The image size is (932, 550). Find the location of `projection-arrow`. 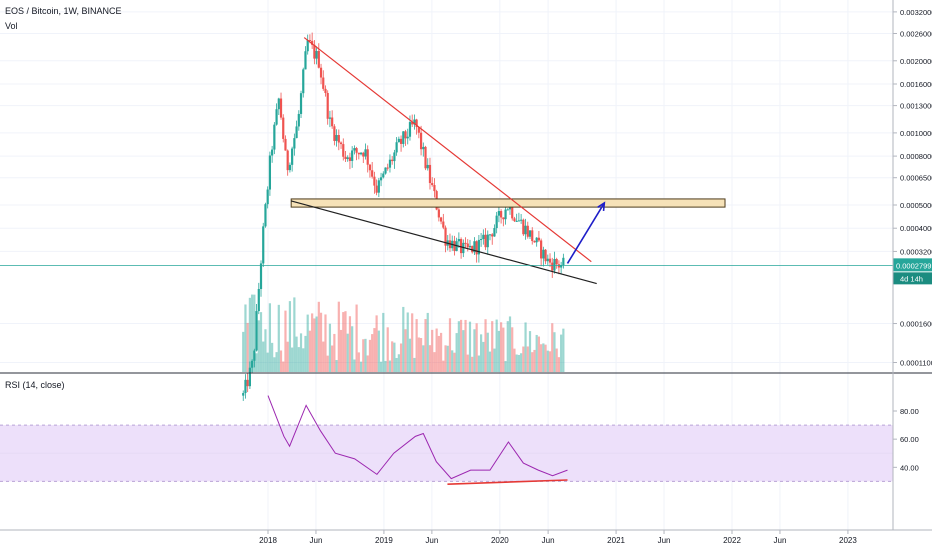

projection-arrow is located at coordinates (586, 233).